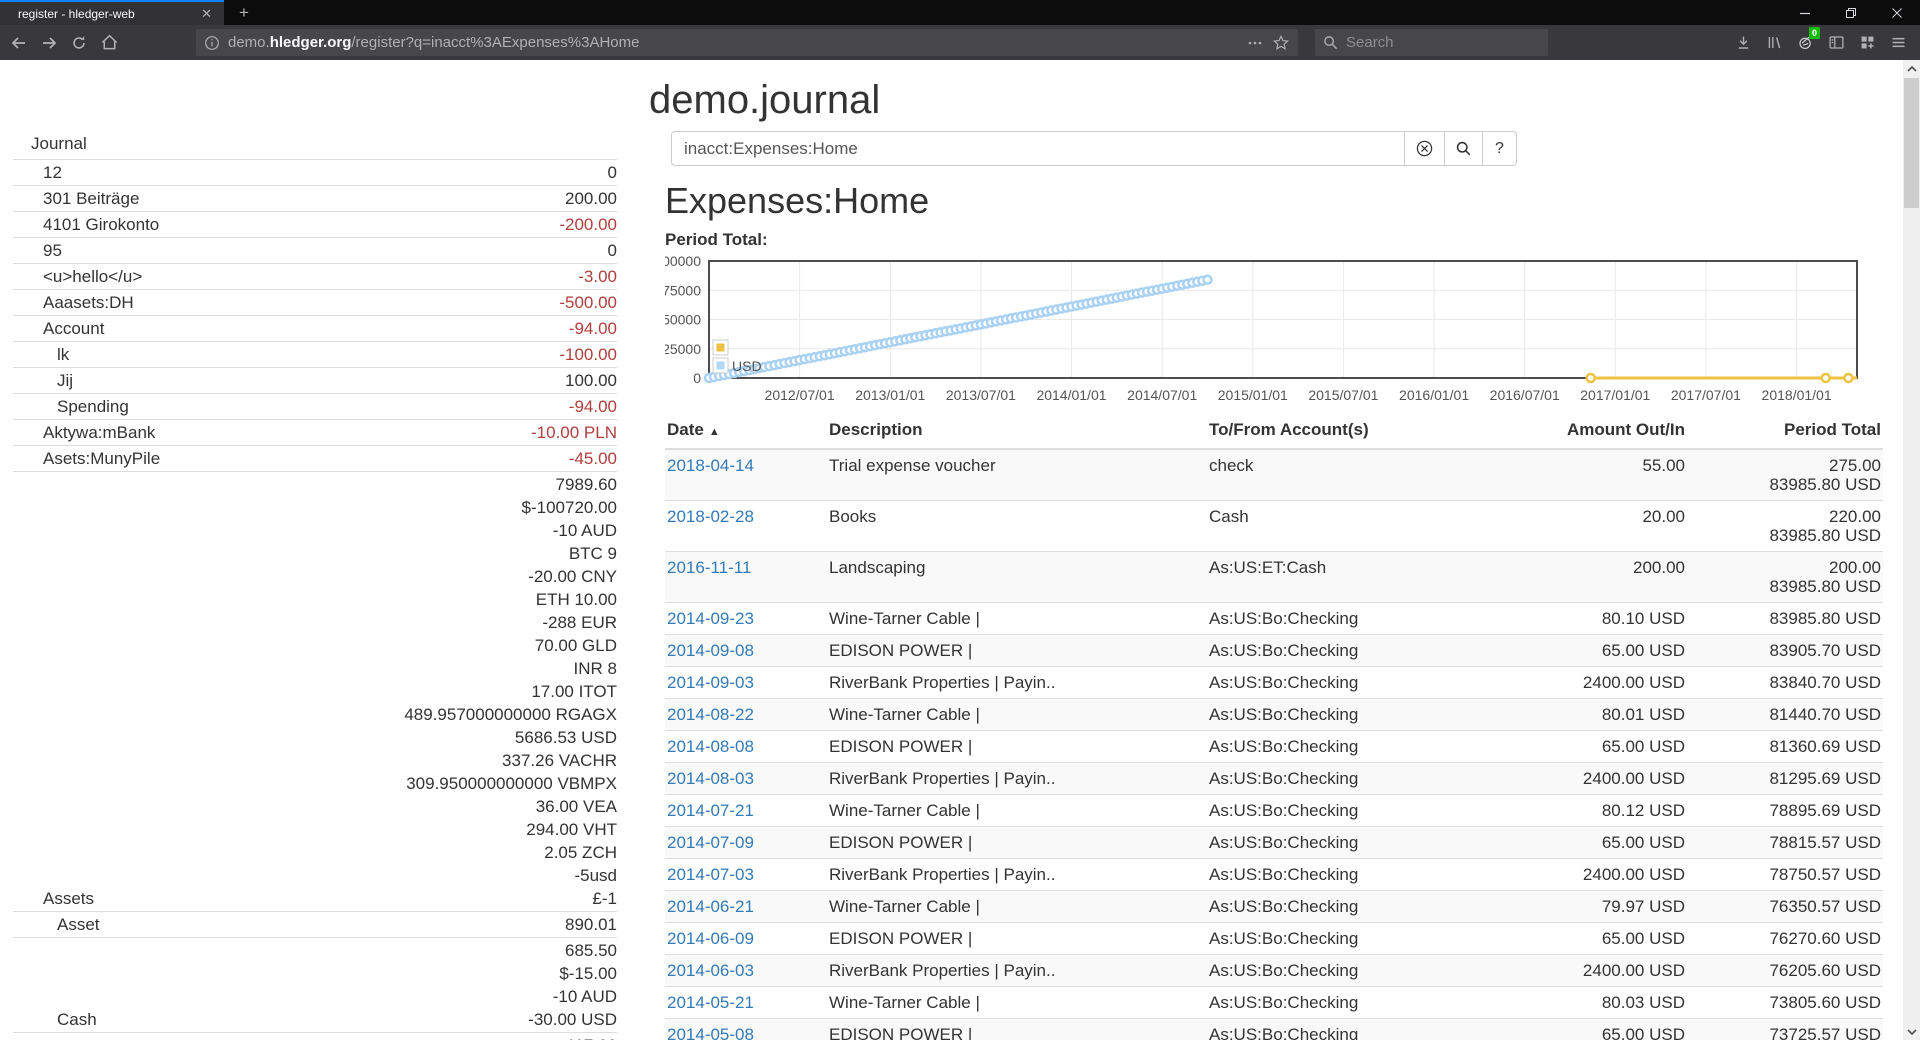  I want to click on sidebar-account-link: Spending, so click(93, 406).